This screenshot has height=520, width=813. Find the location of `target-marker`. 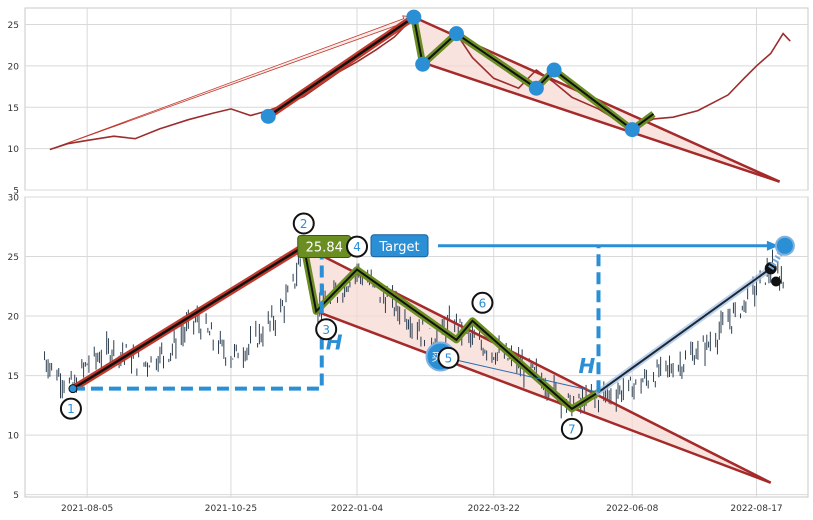

target-marker is located at coordinates (784, 245).